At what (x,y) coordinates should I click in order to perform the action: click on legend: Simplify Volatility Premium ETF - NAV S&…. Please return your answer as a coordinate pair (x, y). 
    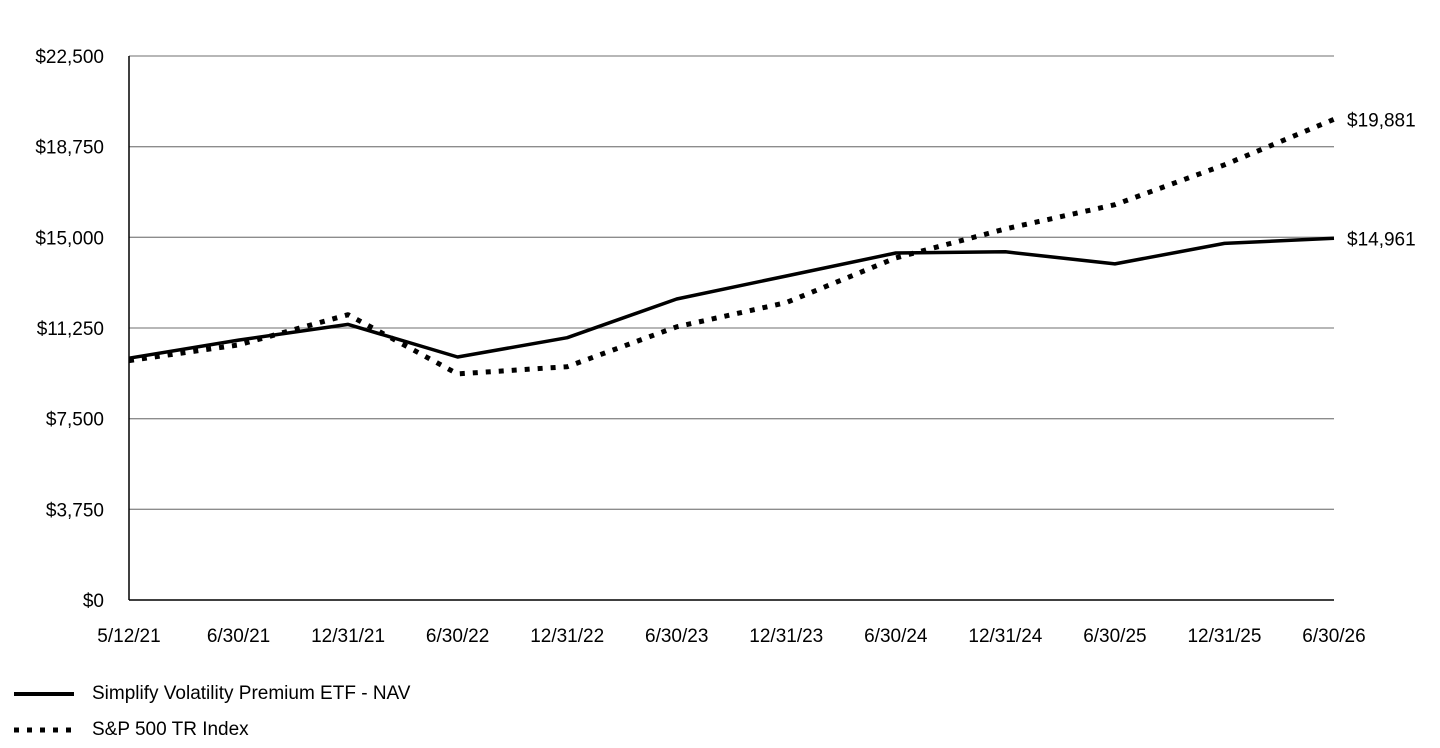
    Looking at the image, I should click on (212, 712).